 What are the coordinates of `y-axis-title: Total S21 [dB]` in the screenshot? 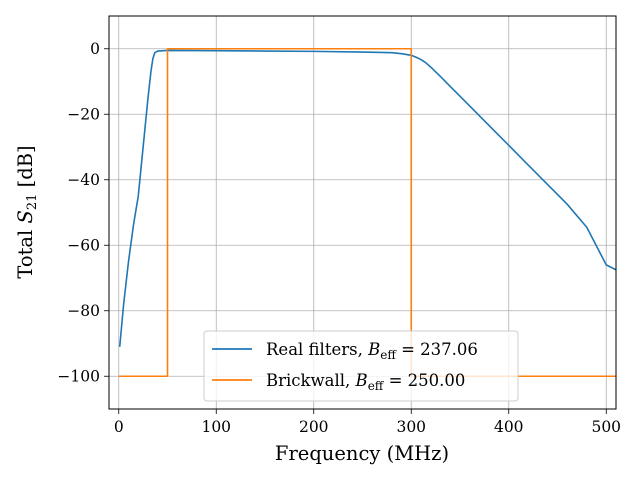 It's located at (27, 211).